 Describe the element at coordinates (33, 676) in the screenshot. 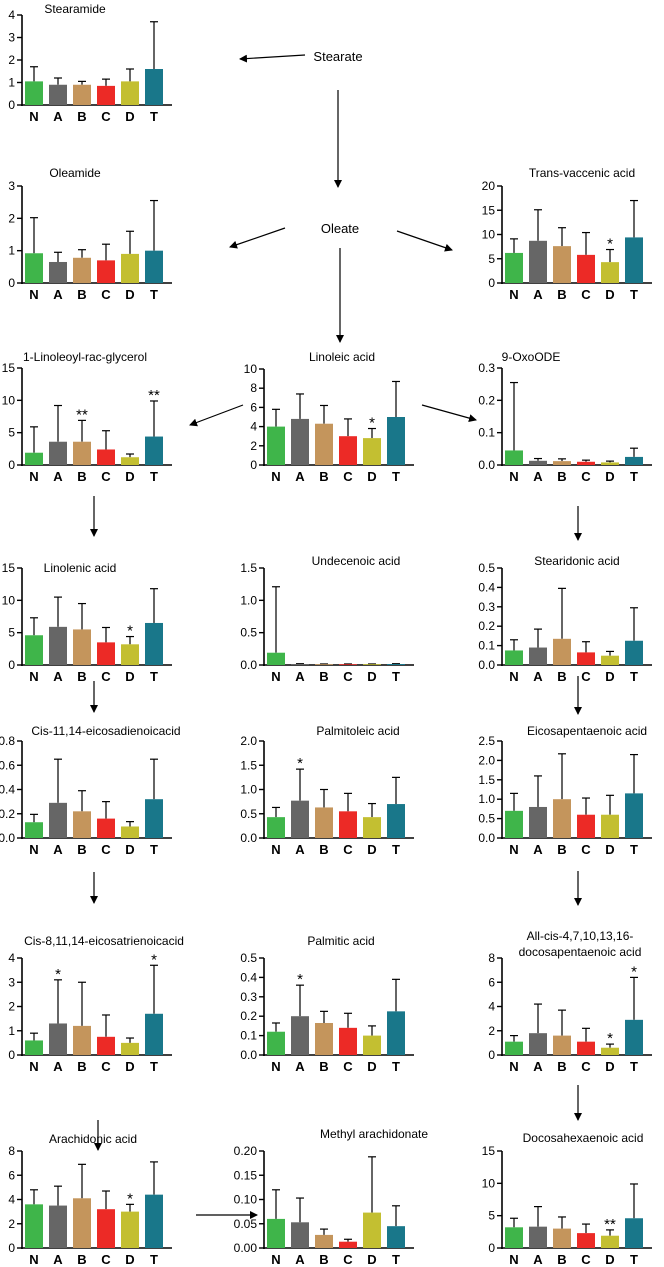

I see `x-tick-label: N` at that location.